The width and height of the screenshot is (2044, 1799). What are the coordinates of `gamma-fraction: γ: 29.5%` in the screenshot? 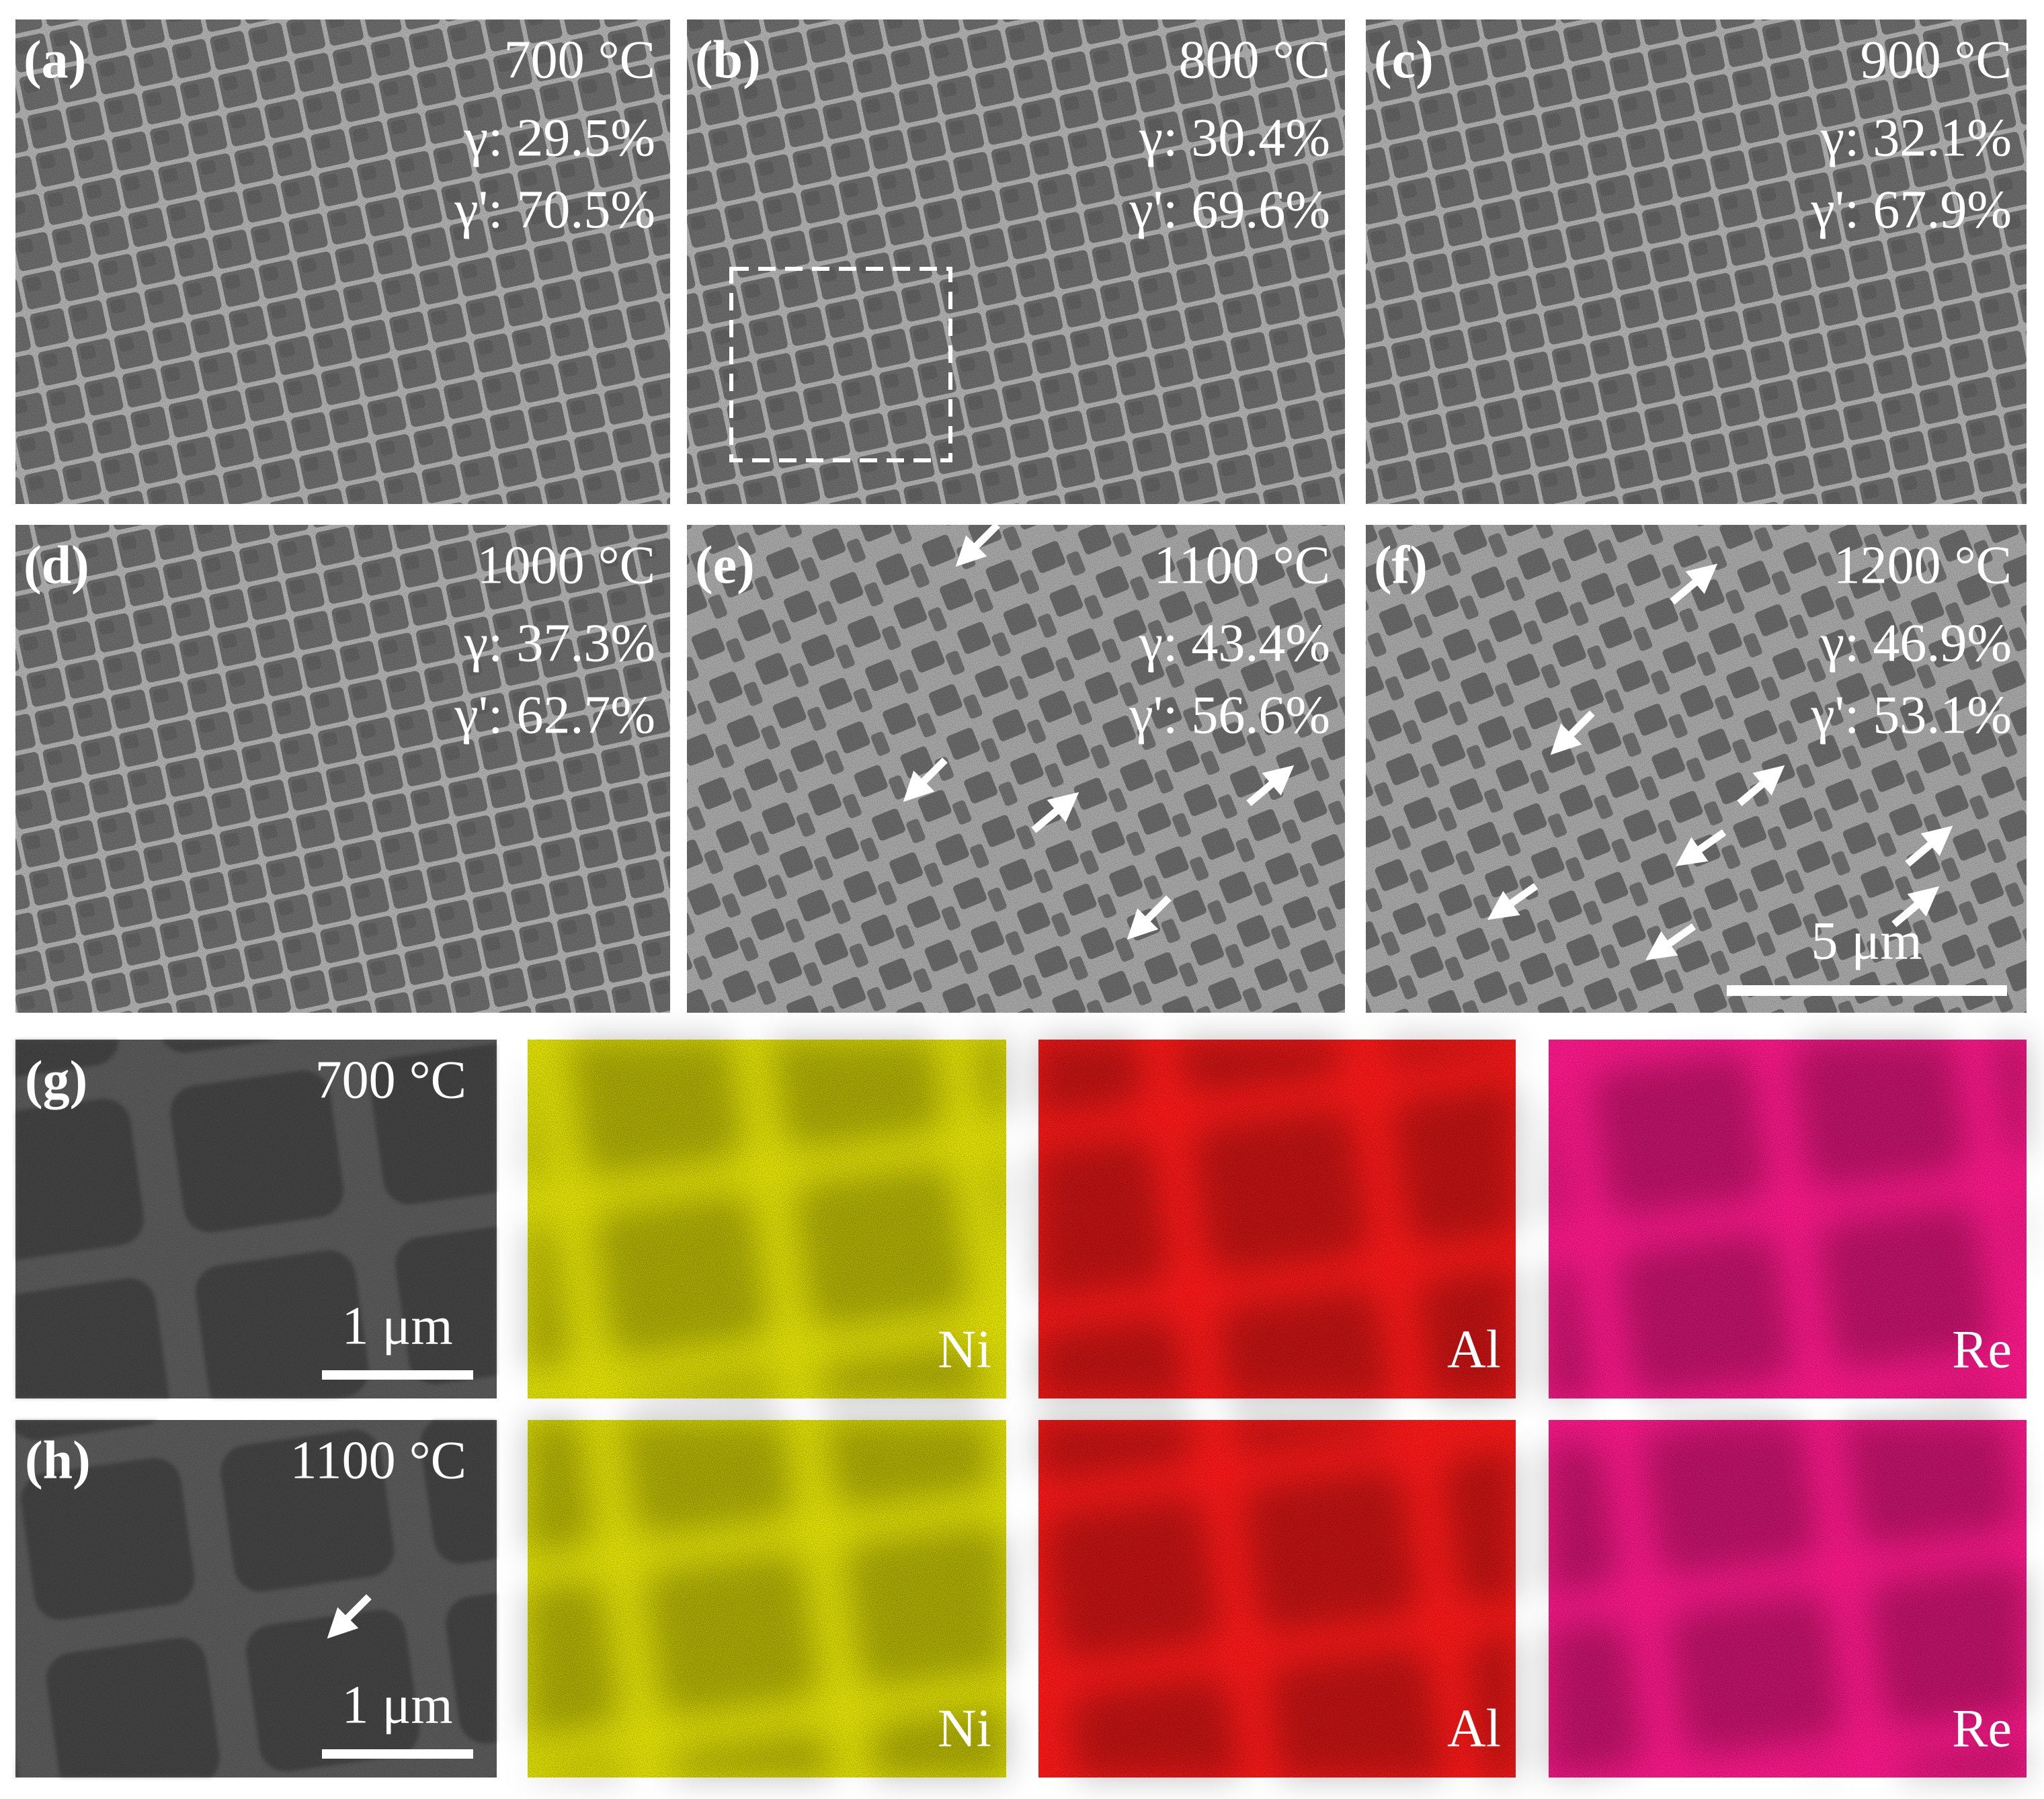 It's located at (559, 137).